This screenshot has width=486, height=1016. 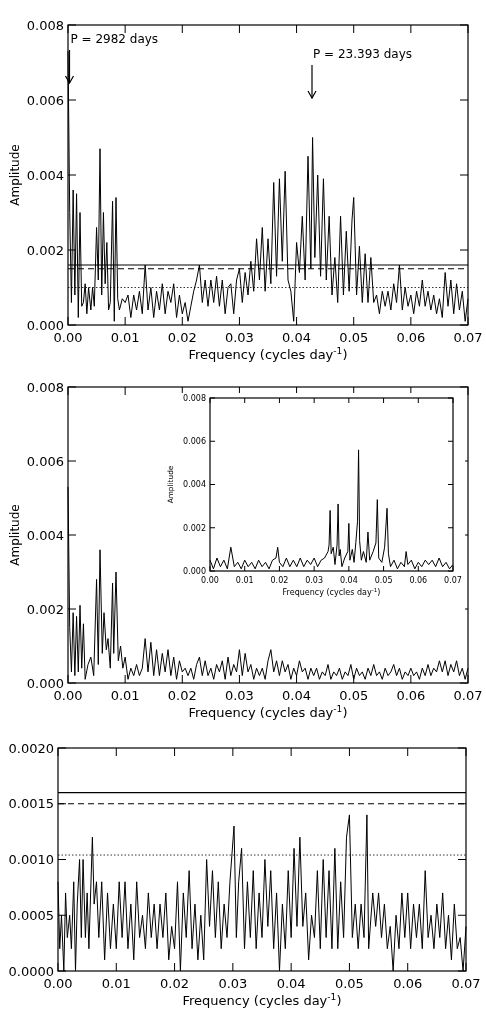 What do you see at coordinates (31, 804) in the screenshot?
I see `y-tick-label: 0.0015` at bounding box center [31, 804].